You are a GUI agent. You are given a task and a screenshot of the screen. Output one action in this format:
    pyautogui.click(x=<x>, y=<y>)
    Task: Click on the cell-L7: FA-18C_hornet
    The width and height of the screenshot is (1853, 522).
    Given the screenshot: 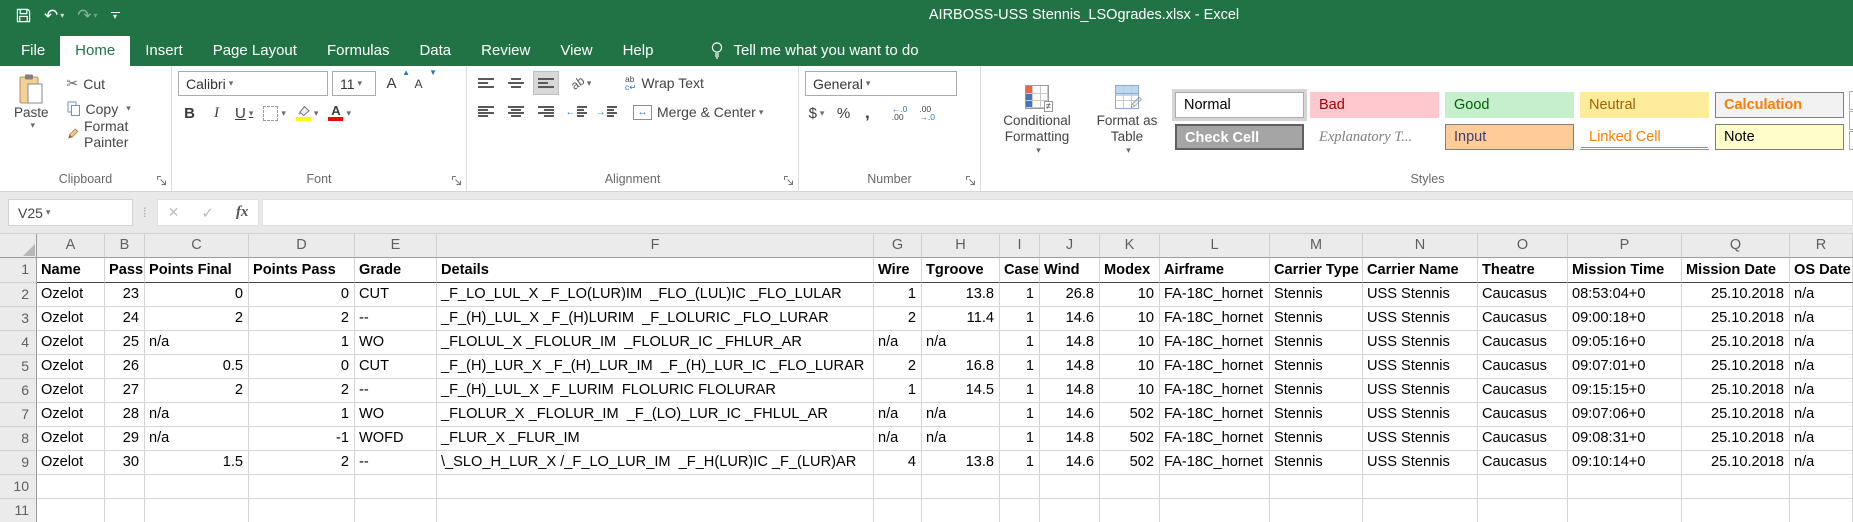 What is the action you would take?
    pyautogui.click(x=1215, y=415)
    